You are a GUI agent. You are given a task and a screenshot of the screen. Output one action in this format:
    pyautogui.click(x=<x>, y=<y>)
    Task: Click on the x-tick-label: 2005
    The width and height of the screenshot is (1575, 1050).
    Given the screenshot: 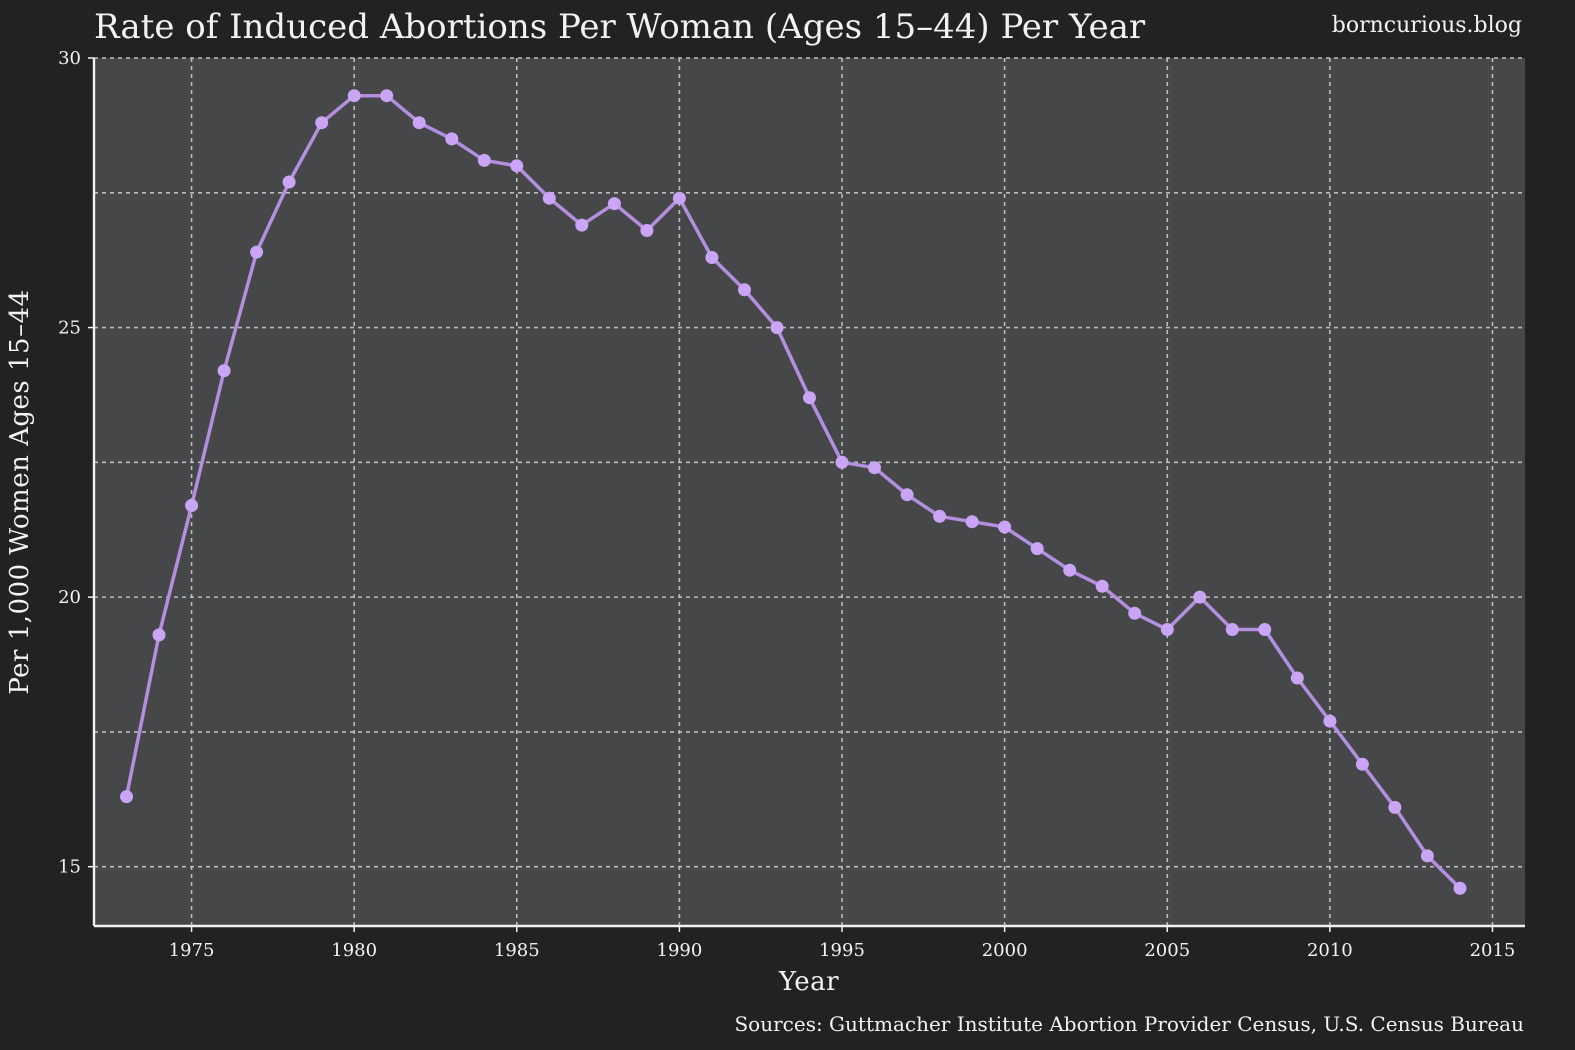 What is the action you would take?
    pyautogui.click(x=1167, y=950)
    